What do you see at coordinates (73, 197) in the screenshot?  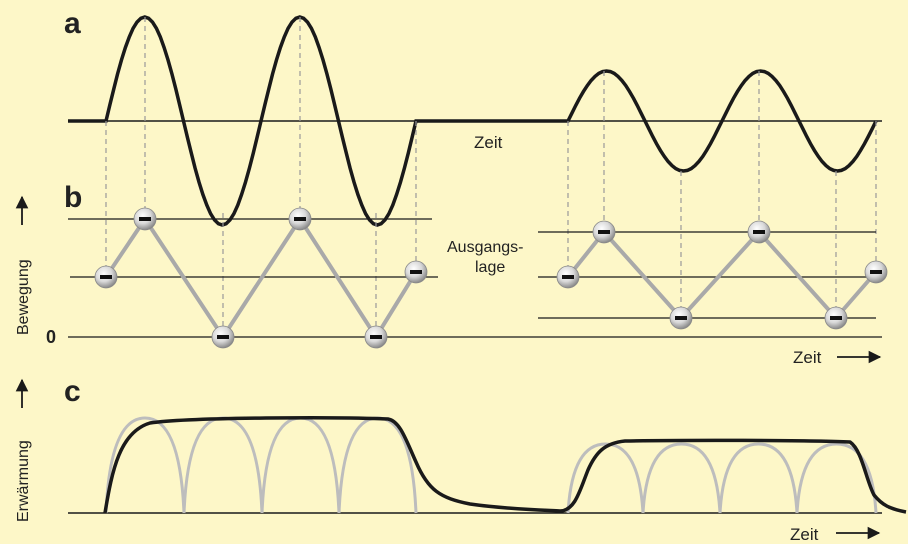 I see `panel-letter-b: b` at bounding box center [73, 197].